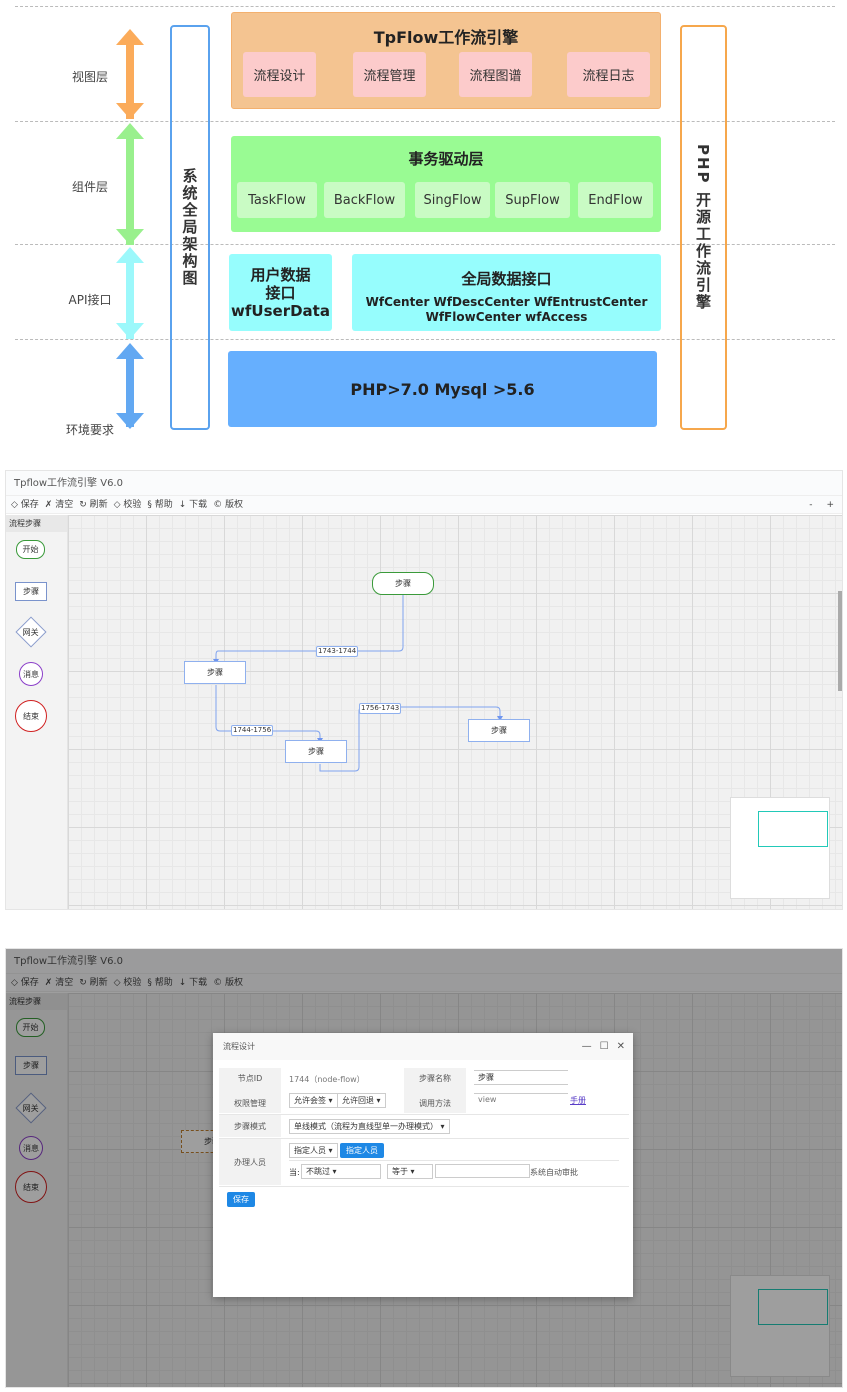  I want to click on save-step-button: 保存, so click(241, 1199).